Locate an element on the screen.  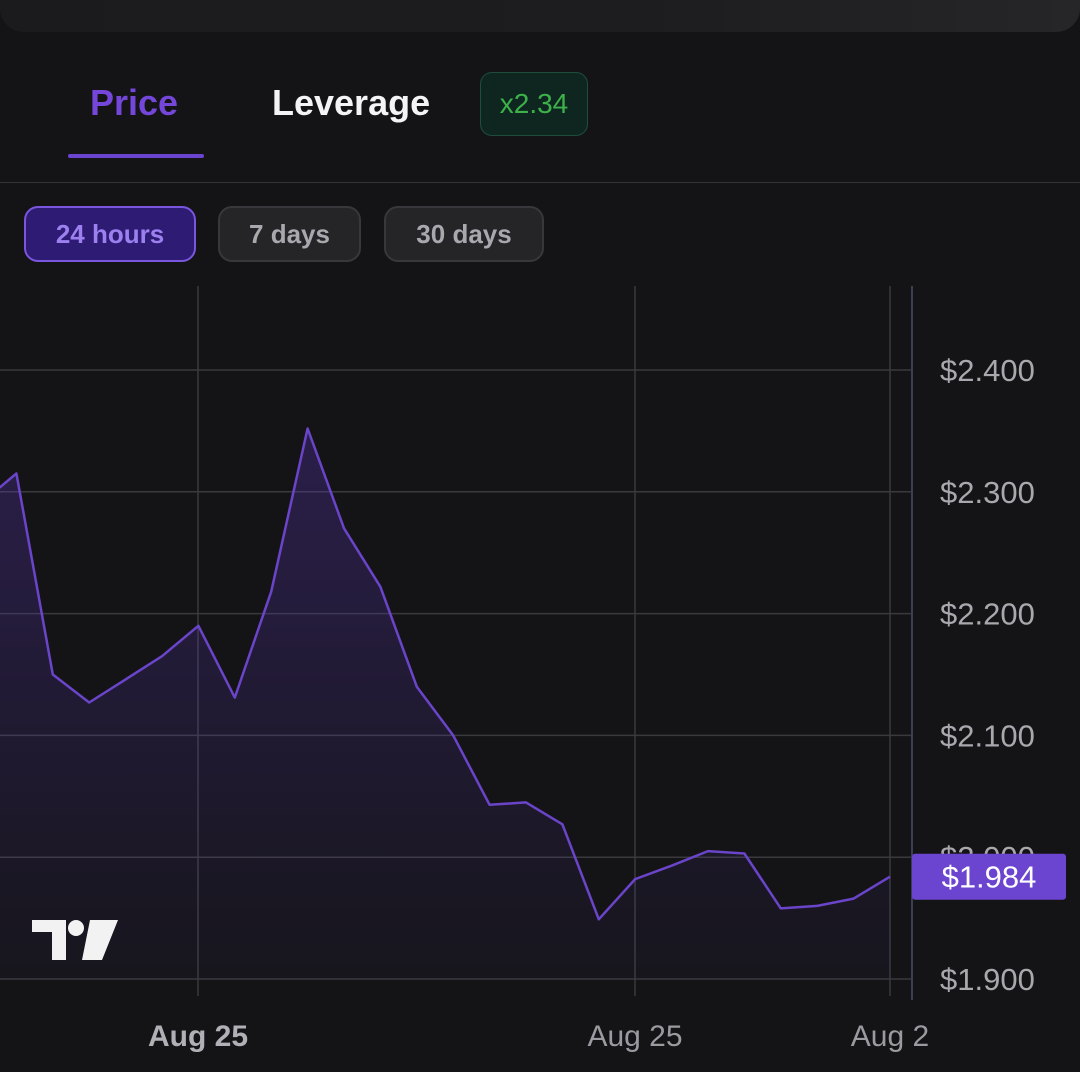
tab-leverage: Leverage is located at coordinates (351, 102).